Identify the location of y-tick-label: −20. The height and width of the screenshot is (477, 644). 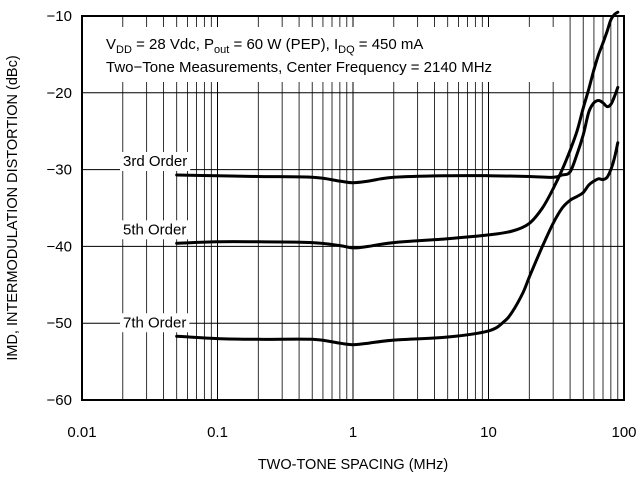
(59, 93).